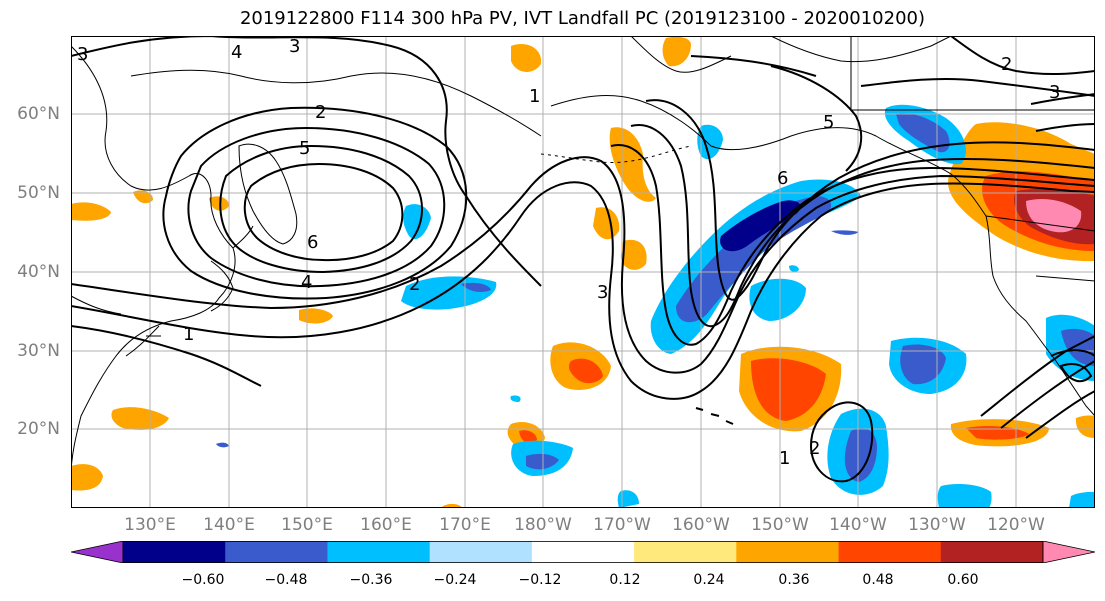 The height and width of the screenshot is (601, 1105). Describe the element at coordinates (229, 525) in the screenshot. I see `lon-label: 140°E` at that location.